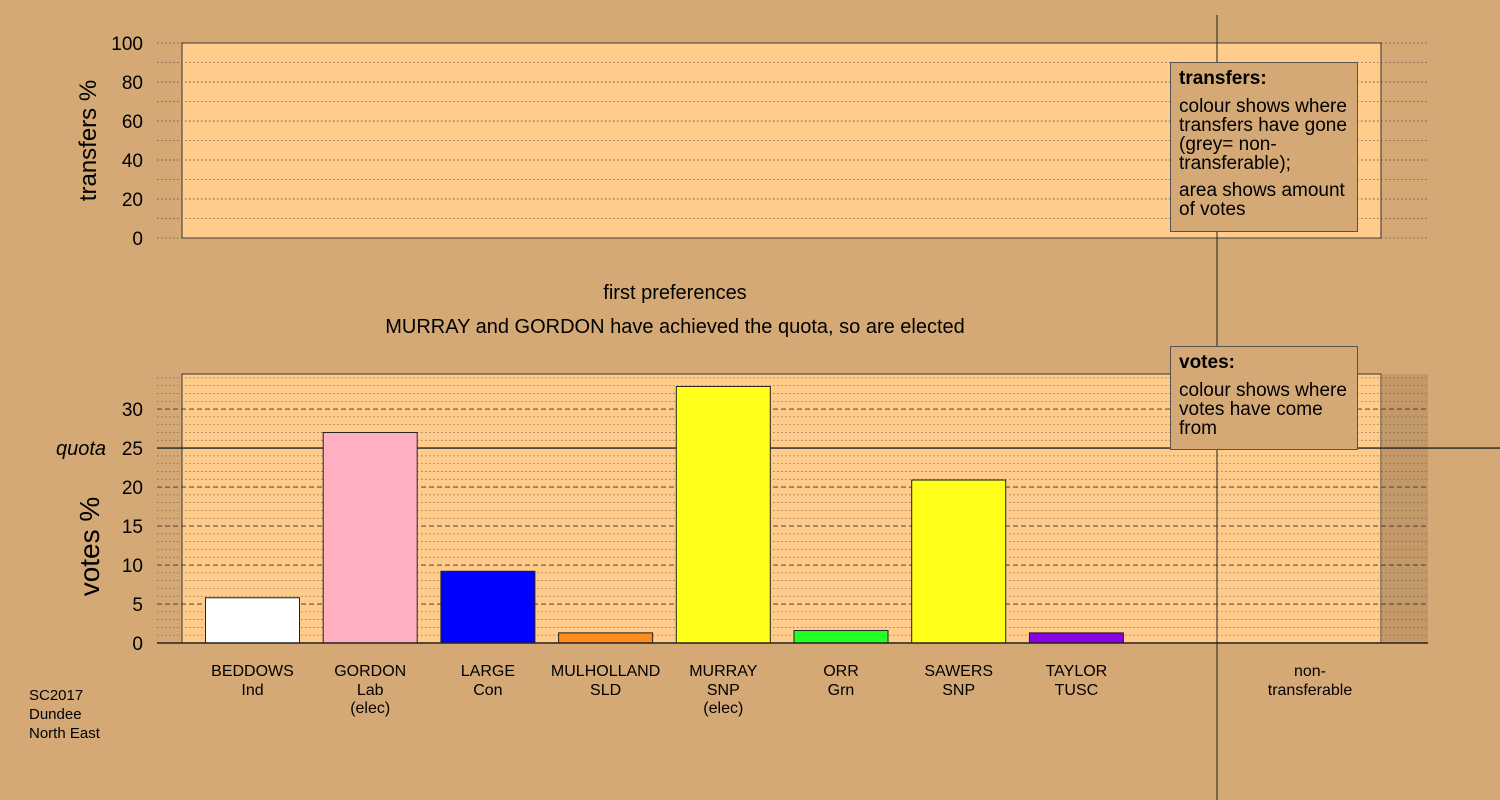 Image resolution: width=1500 pixels, height=800 pixels. What do you see at coordinates (132, 161) in the screenshot?
I see `transfers-tick-label: 40` at bounding box center [132, 161].